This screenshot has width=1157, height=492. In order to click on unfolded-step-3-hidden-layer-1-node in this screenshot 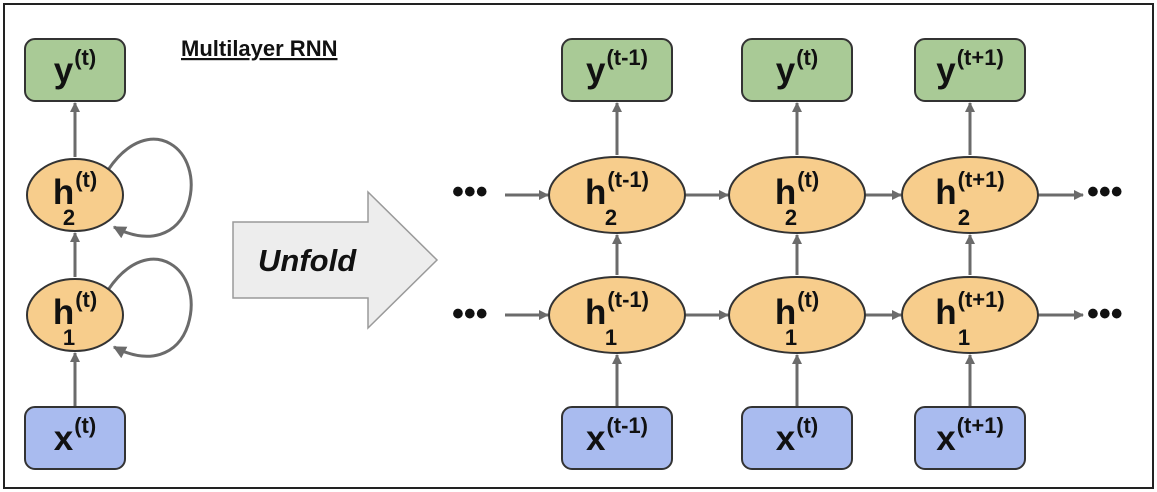, I will do `click(970, 315)`.